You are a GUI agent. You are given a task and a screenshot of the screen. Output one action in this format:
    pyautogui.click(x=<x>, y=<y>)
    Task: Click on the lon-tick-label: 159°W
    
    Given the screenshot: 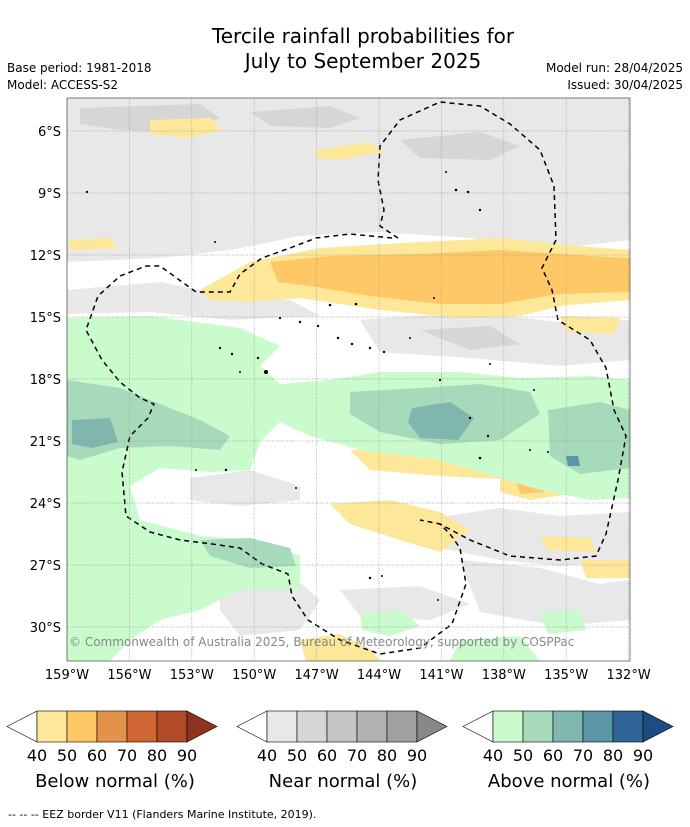 What is the action you would take?
    pyautogui.click(x=67, y=675)
    